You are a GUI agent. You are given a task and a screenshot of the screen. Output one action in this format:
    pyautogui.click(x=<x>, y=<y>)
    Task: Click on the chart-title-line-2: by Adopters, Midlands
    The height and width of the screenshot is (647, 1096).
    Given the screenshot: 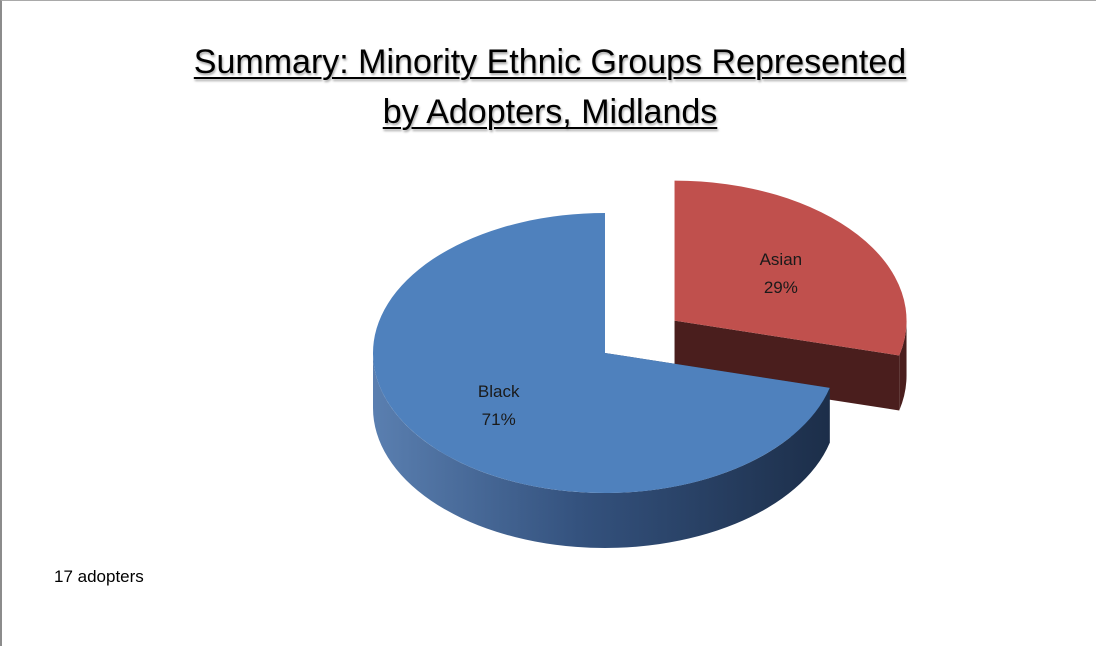 What is the action you would take?
    pyautogui.click(x=550, y=112)
    